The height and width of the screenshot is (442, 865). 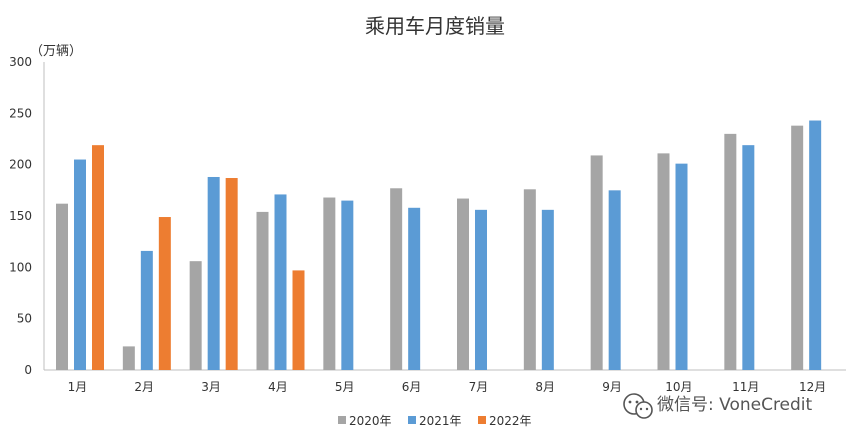 I want to click on y-axis: 0 50 100 150 200 250 300, so click(x=27, y=216).